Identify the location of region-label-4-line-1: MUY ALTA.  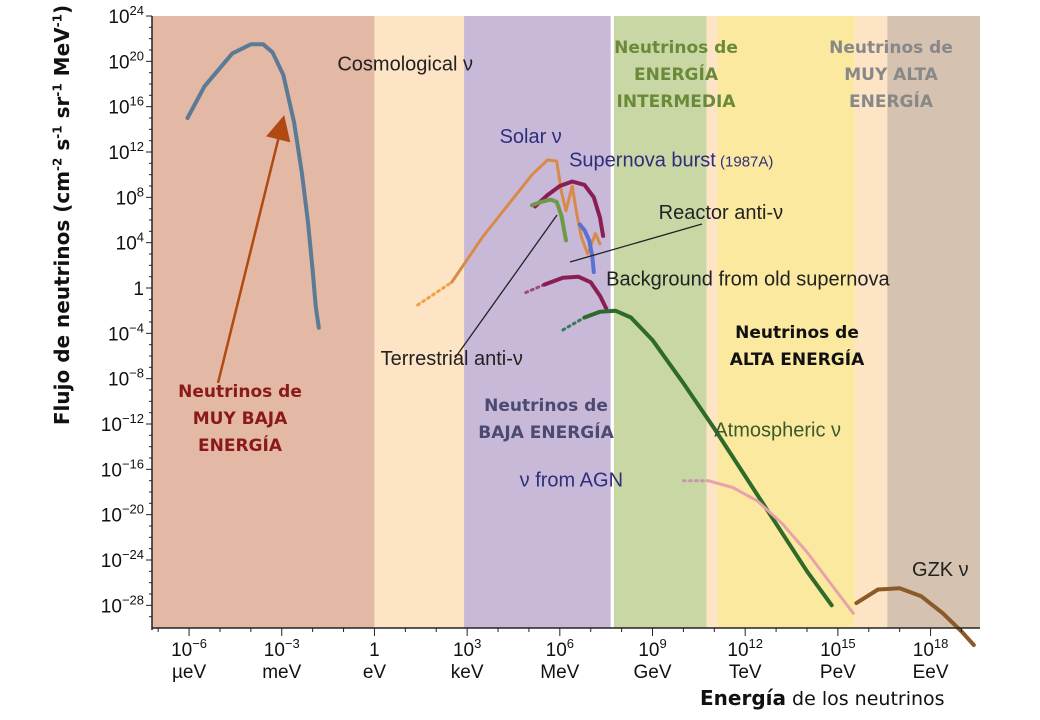
(891, 75).